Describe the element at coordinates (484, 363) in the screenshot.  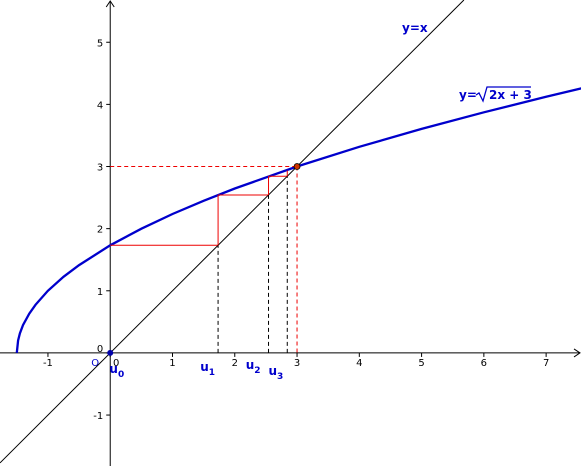
I see `x-tick-label: 6` at that location.